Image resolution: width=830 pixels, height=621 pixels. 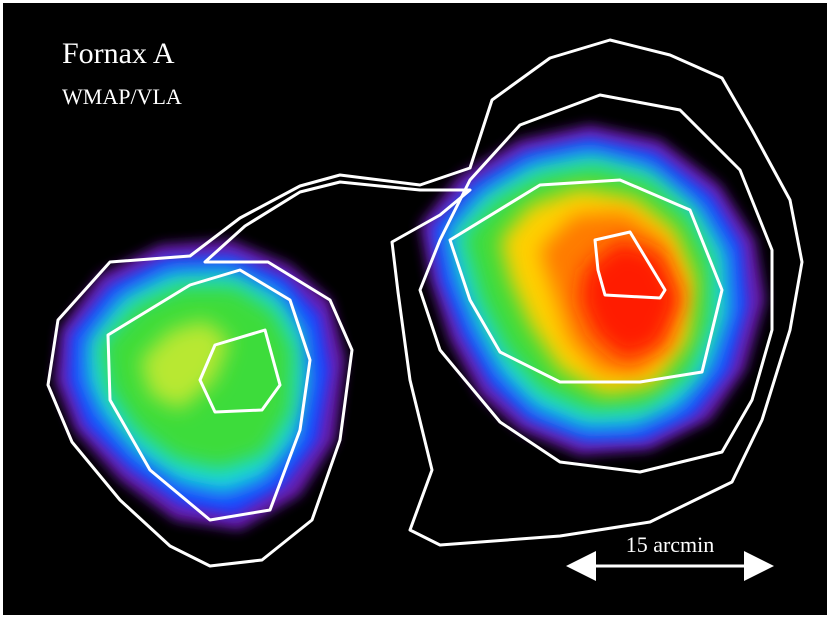 What do you see at coordinates (670, 544) in the screenshot?
I see `scale-bar-label: 15 arcmin` at bounding box center [670, 544].